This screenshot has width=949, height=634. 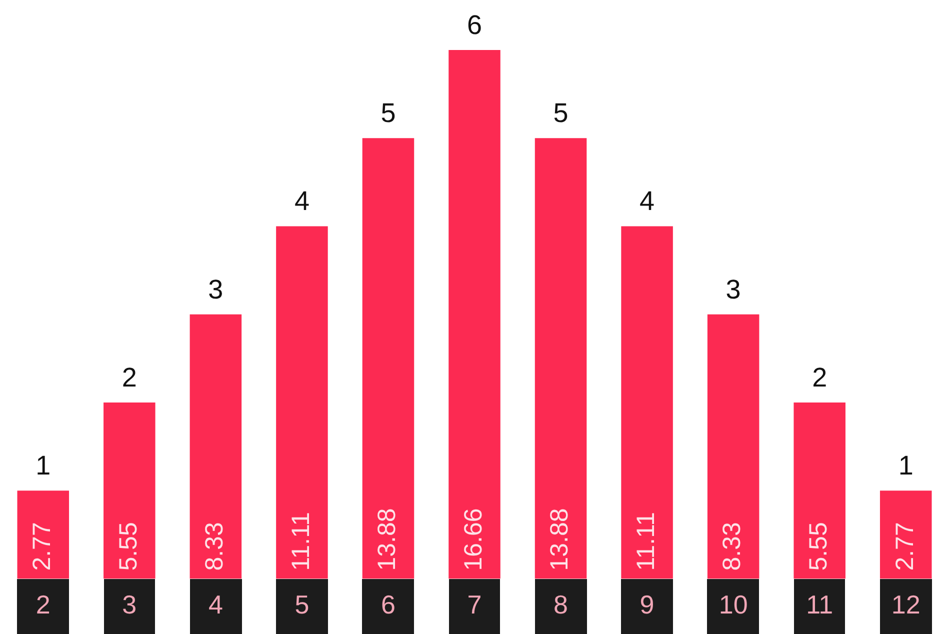 I want to click on x-tick-label: 6, so click(x=388, y=605).